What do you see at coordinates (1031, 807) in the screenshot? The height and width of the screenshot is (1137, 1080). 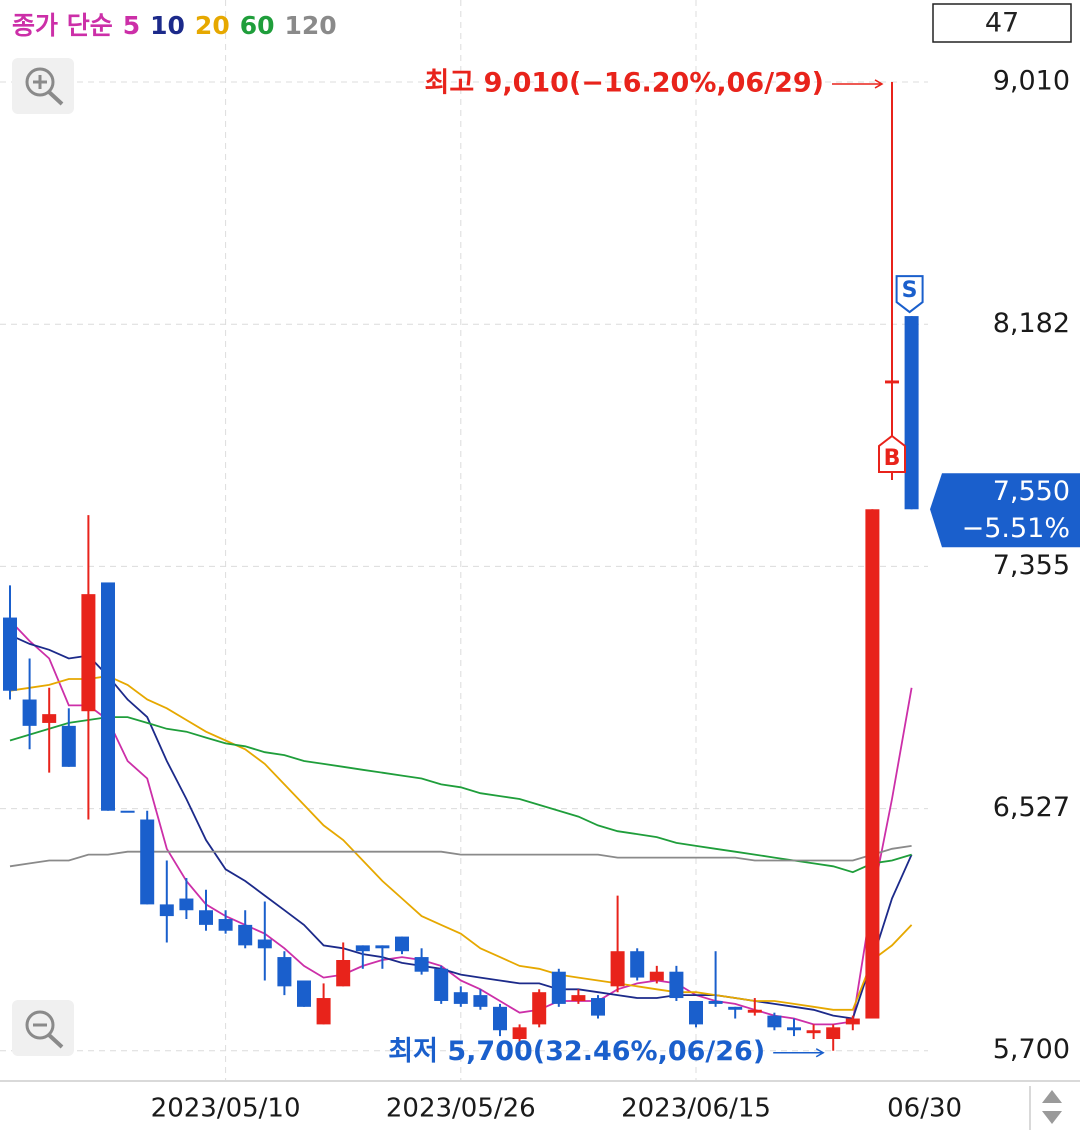 I see `y-tick-label: 6,527` at bounding box center [1031, 807].